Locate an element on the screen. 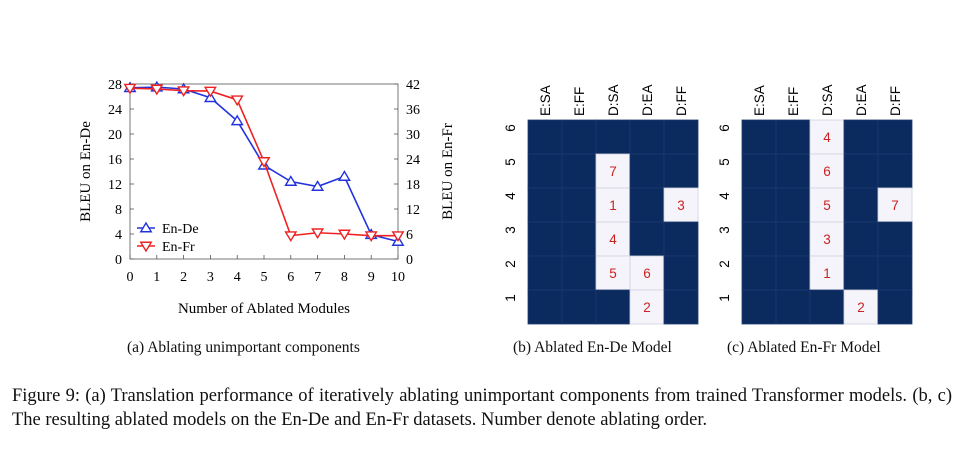 The height and width of the screenshot is (471, 964). subcaption-b: (b) Ablated En-De Model is located at coordinates (592, 347).